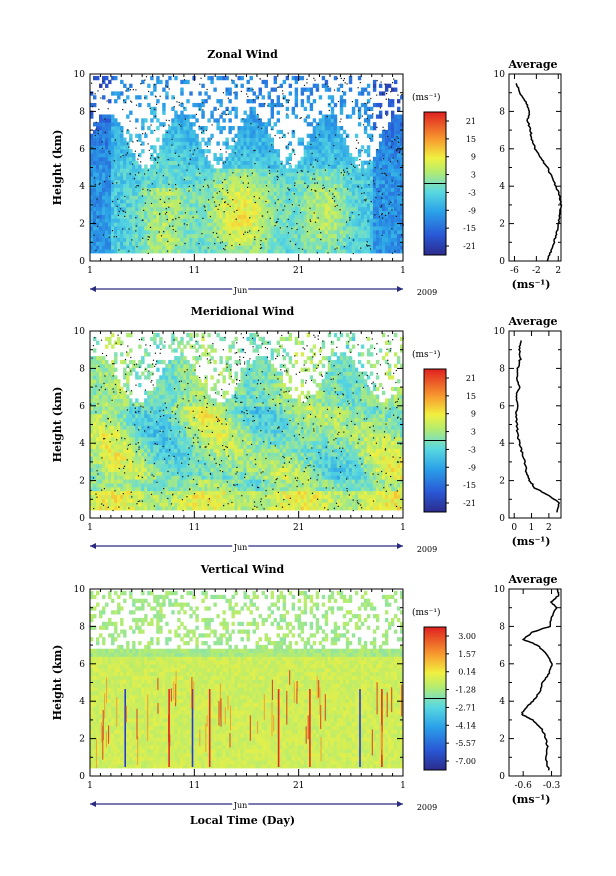 This screenshot has height=876, width=616. What do you see at coordinates (502, 262) in the screenshot?
I see `profile-y-tick-label: 0` at bounding box center [502, 262].